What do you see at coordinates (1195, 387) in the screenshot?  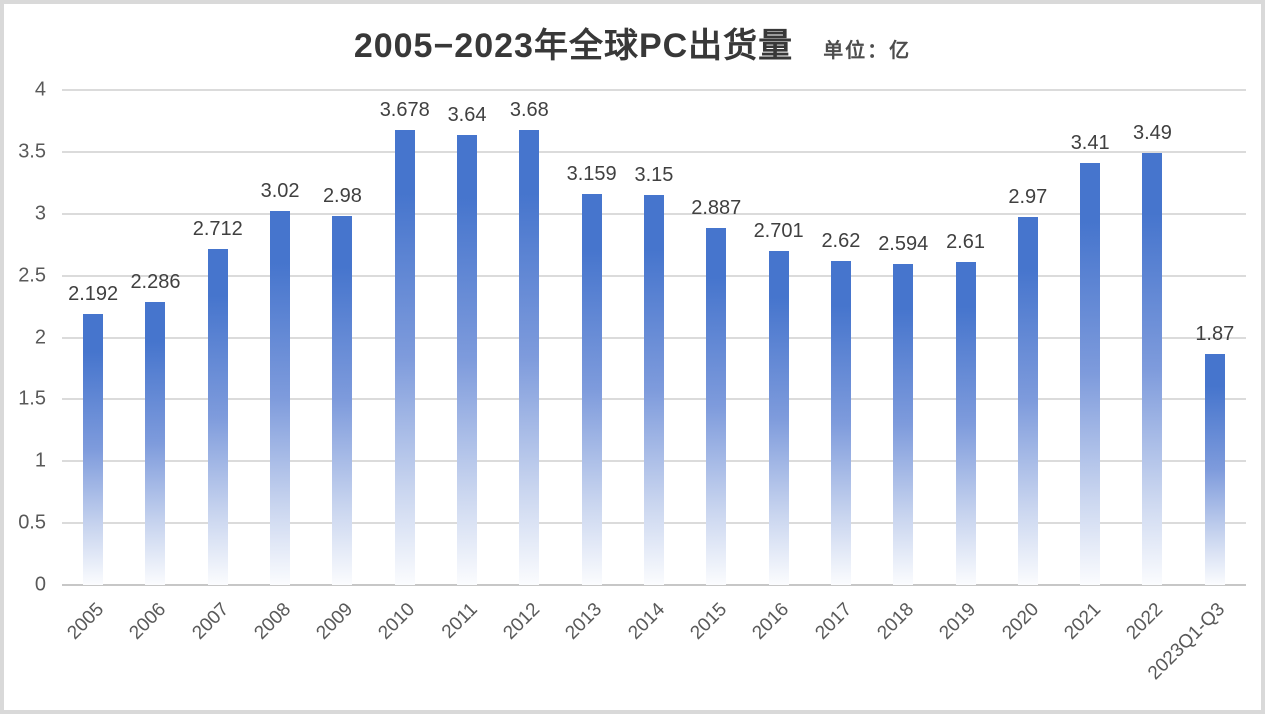 I see `bar-column: 1.87 2023Q1-Q3` at bounding box center [1195, 387].